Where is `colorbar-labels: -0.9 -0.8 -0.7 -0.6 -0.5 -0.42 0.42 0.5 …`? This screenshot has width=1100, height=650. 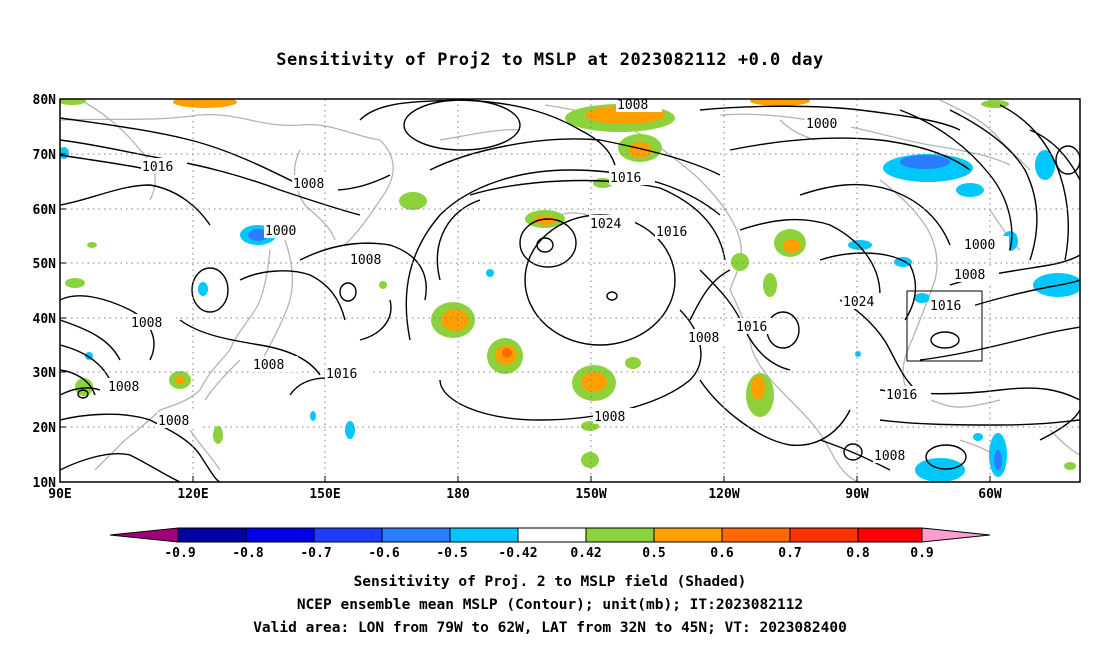 colorbar-labels: -0.9 -0.8 -0.7 -0.6 -0.5 -0.42 0.42 0.5 … is located at coordinates (548, 553).